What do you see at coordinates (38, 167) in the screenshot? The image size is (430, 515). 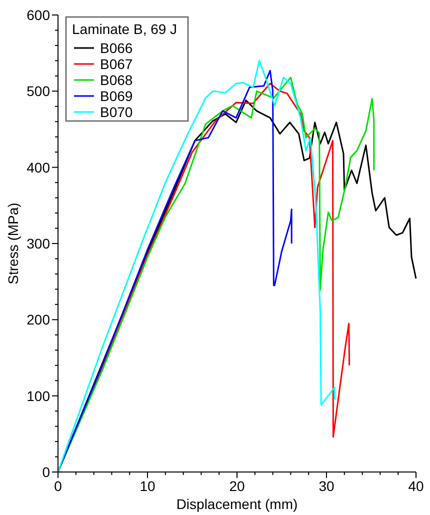 I see `y-tick-label: 400` at bounding box center [38, 167].